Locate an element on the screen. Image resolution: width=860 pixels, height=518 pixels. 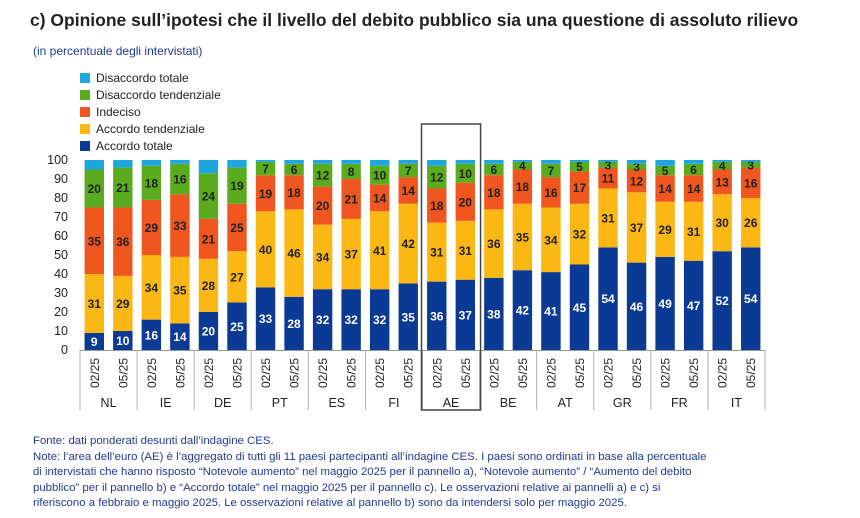
data-label: 27 is located at coordinates (237, 277).